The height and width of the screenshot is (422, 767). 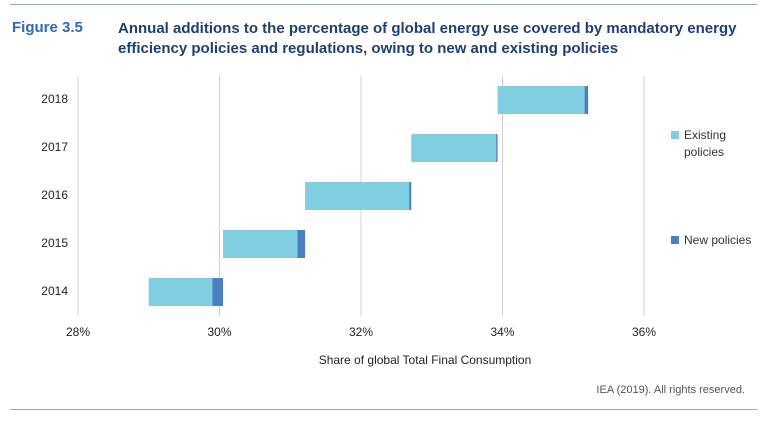 I want to click on x-tick-label: 28%, so click(x=78, y=332).